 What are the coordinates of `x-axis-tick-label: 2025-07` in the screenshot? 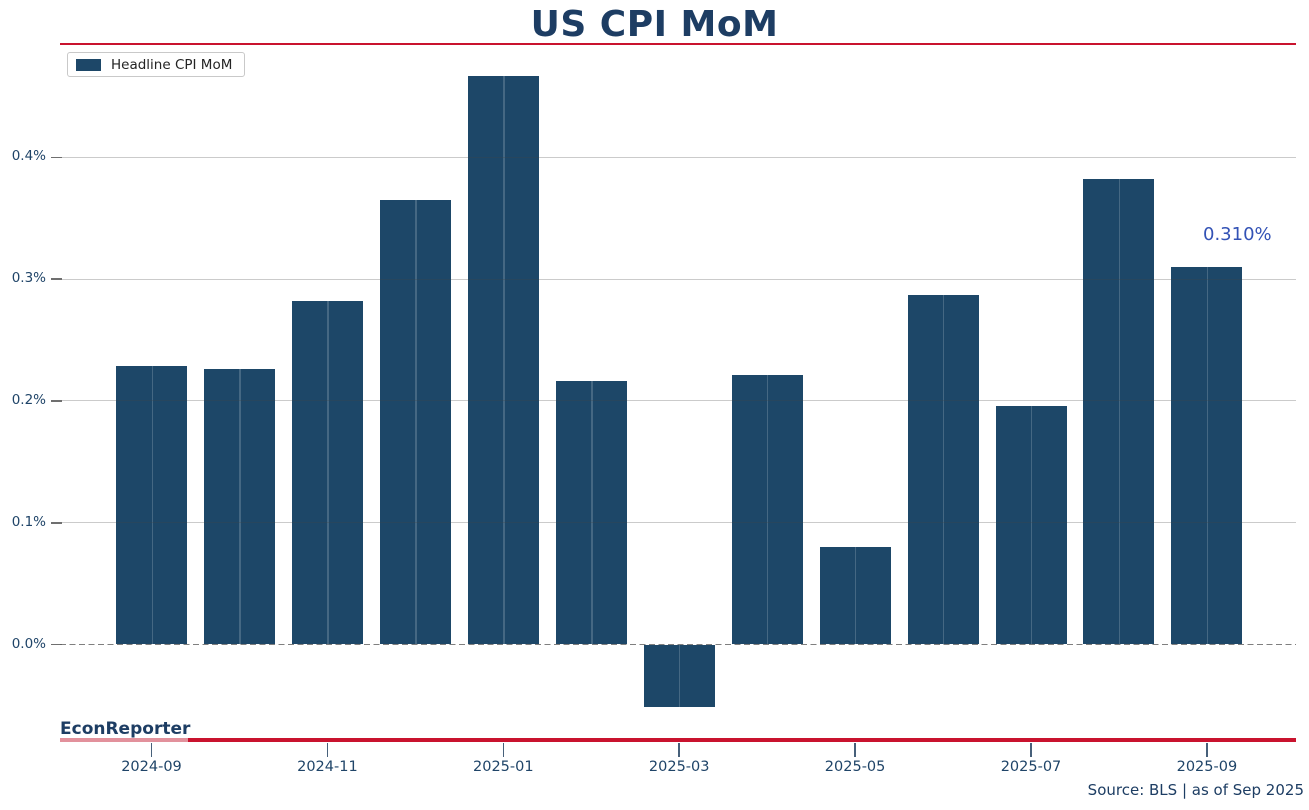 It's located at (1031, 767).